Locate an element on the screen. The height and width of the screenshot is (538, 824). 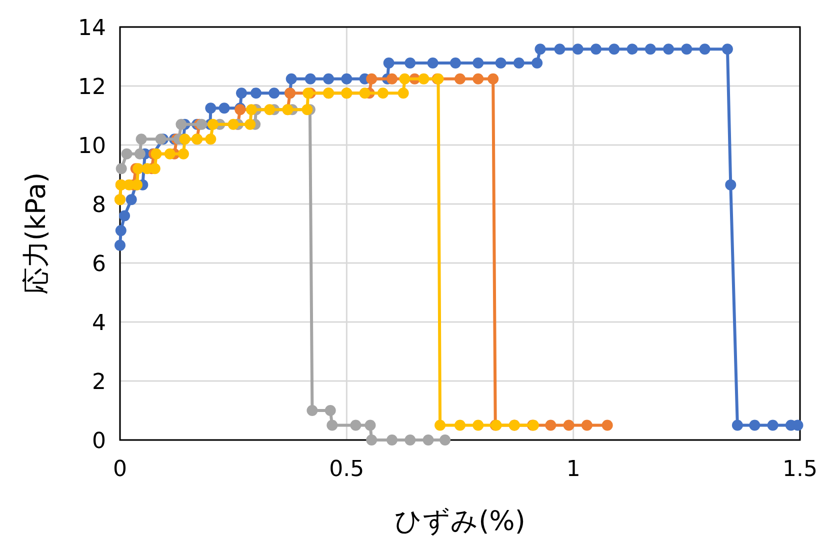
y-tick-label: 6 is located at coordinates (99, 264).